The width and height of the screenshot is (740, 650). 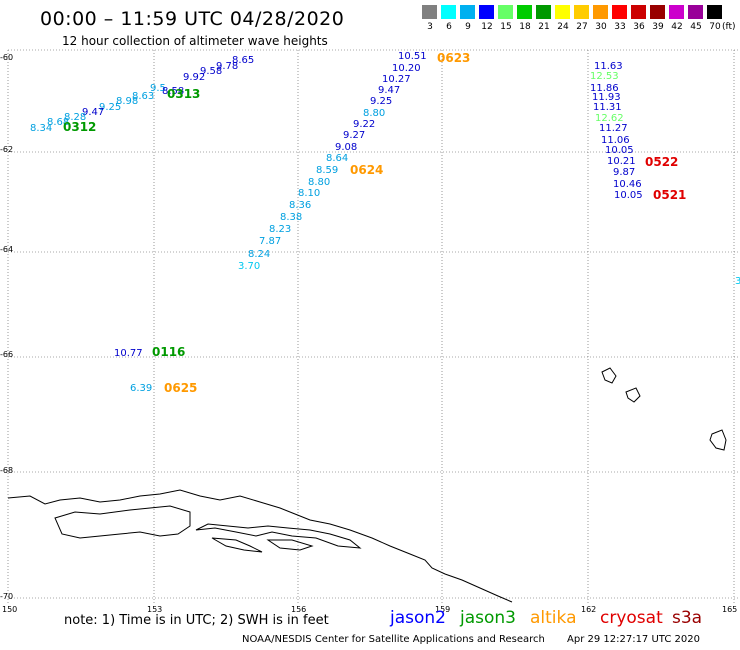 I want to click on wave-height-value: 10.27, so click(x=396, y=79).